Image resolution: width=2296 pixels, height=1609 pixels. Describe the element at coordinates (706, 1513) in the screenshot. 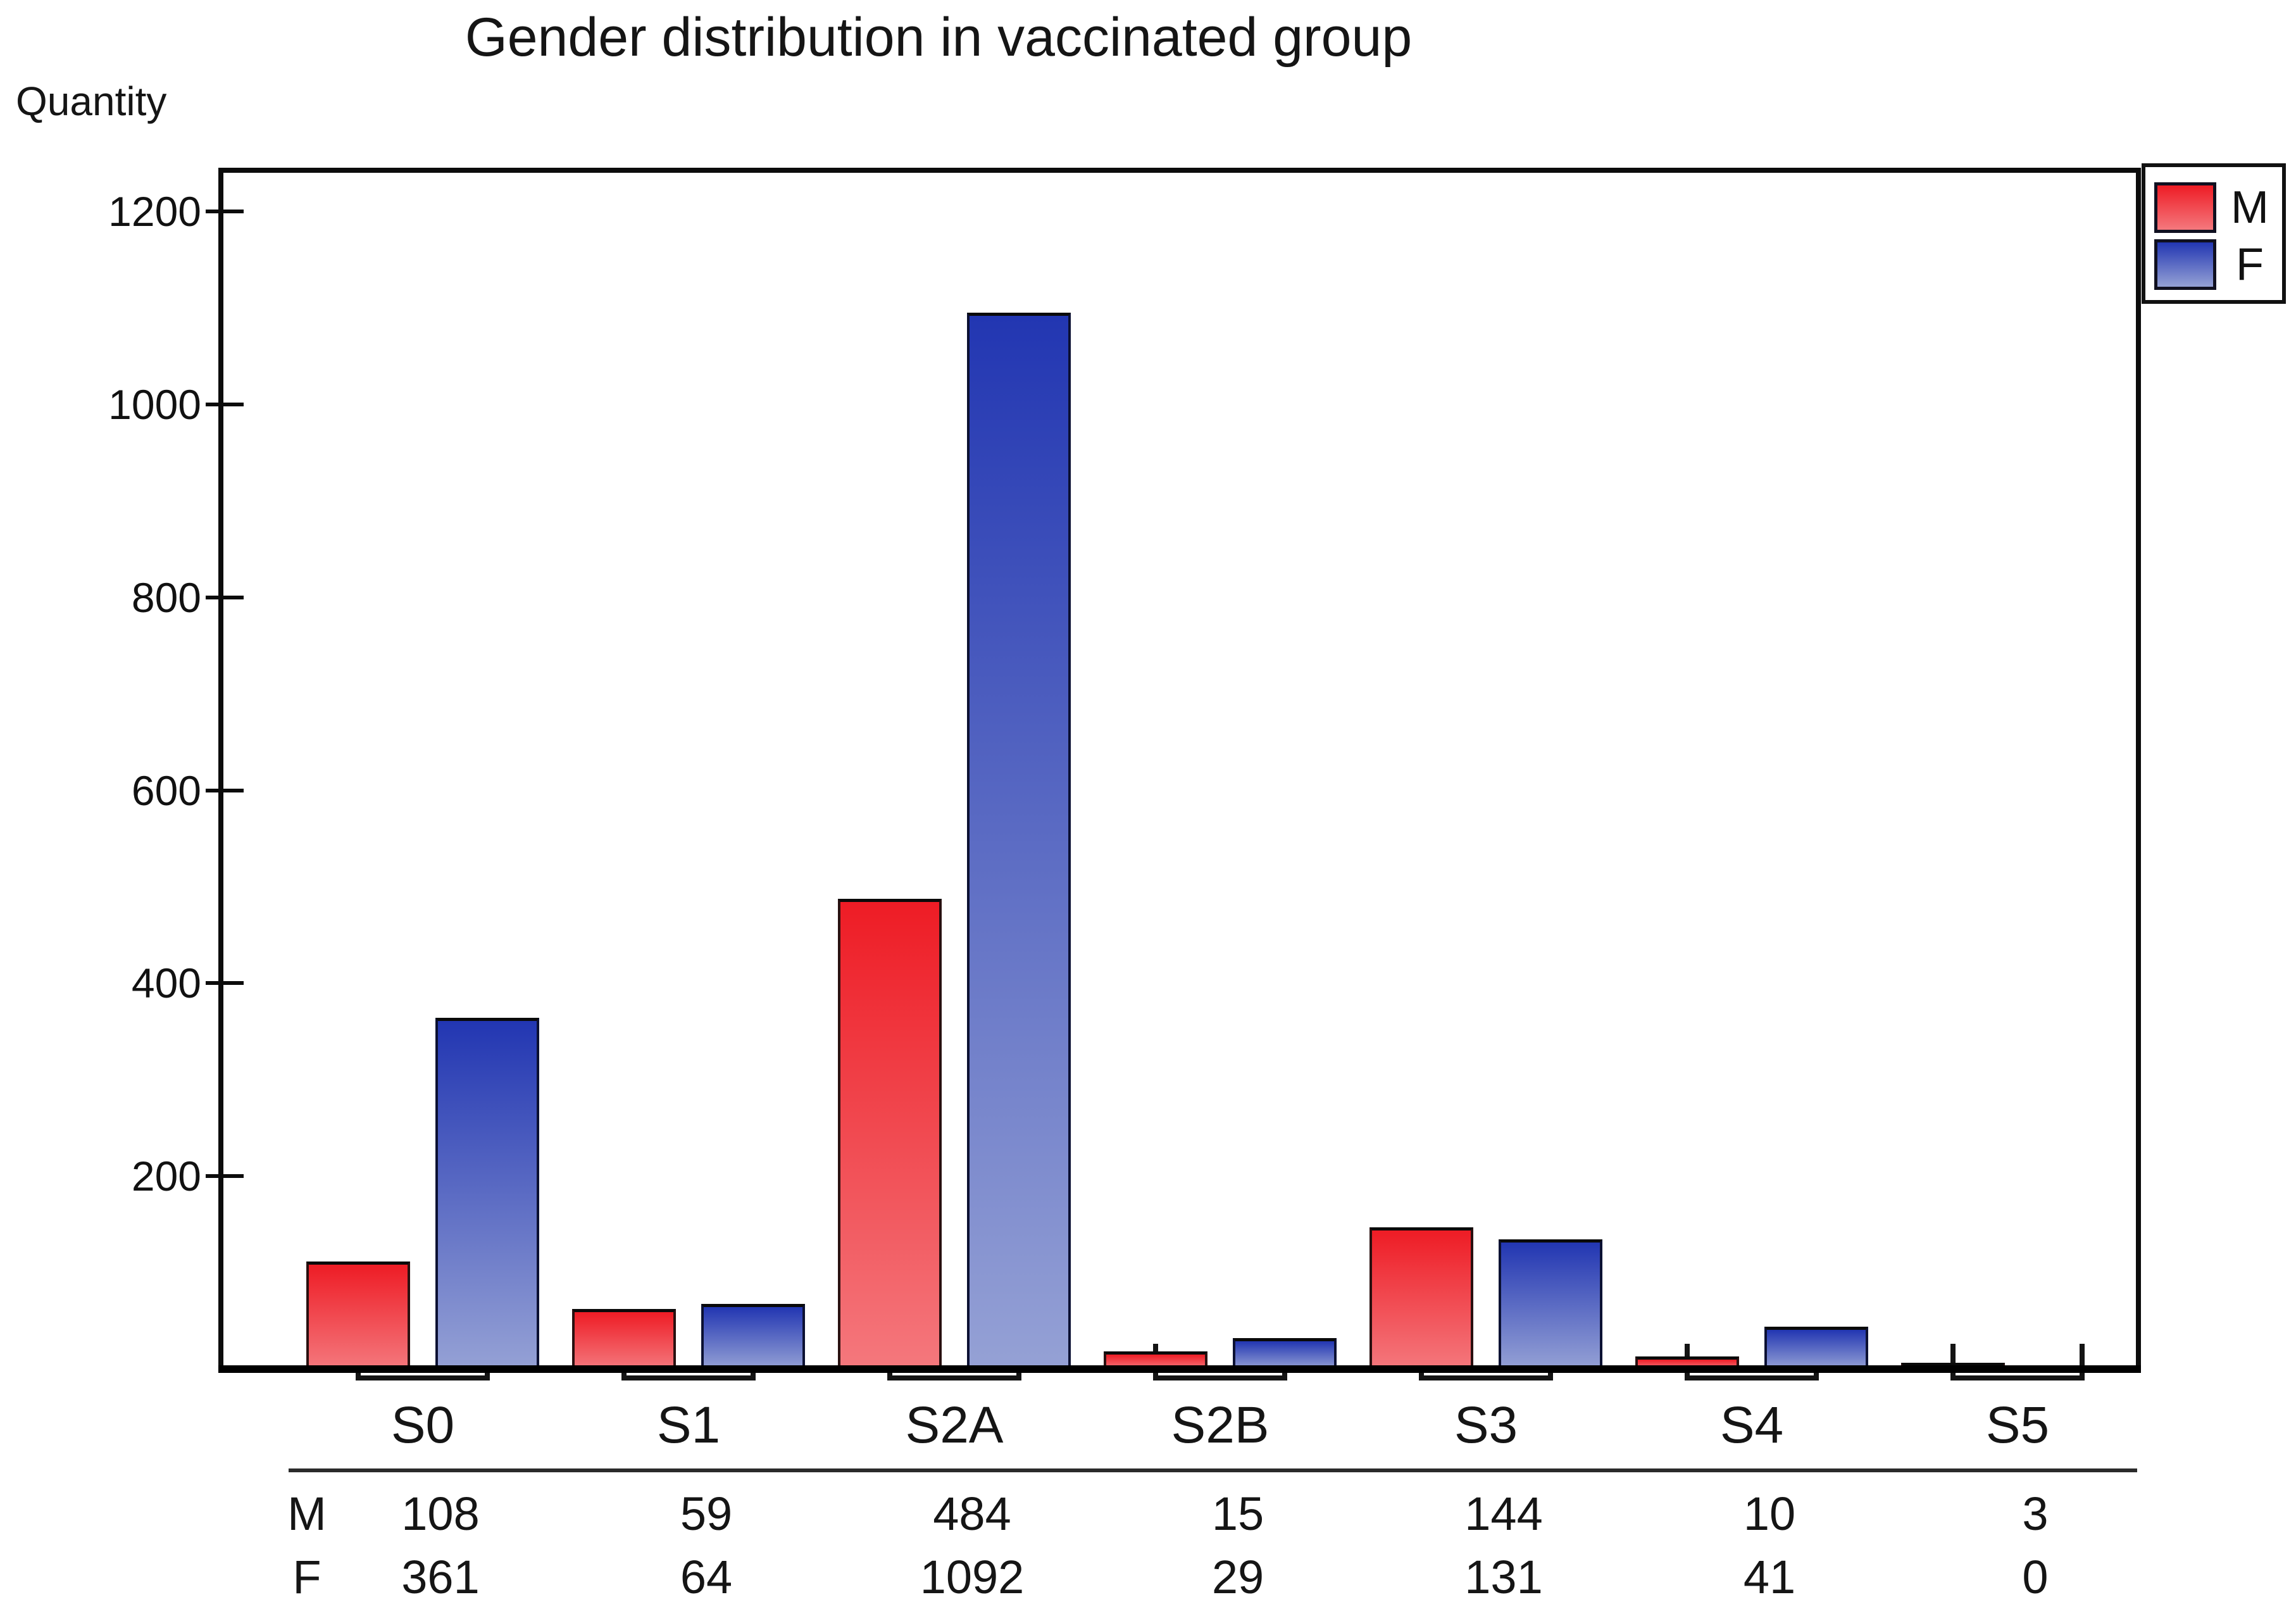

I see `table-value-m-s1: 59` at that location.